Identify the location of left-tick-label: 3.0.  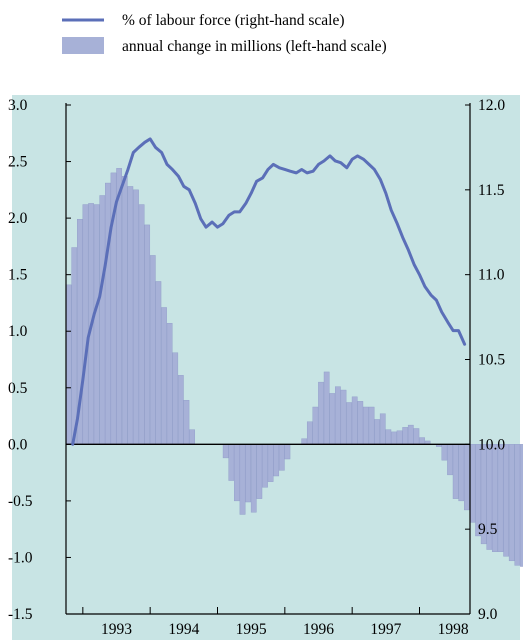
(18, 105).